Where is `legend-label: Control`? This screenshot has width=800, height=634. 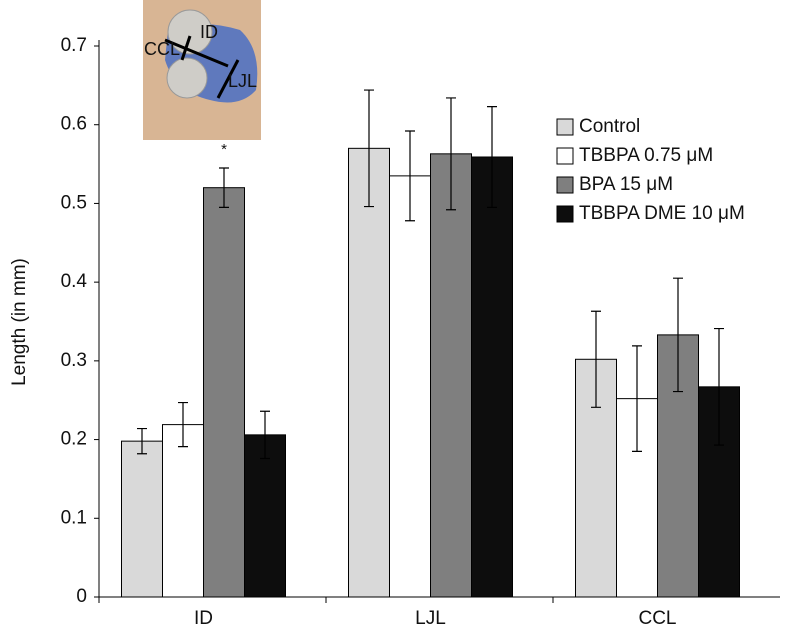 legend-label: Control is located at coordinates (609, 126).